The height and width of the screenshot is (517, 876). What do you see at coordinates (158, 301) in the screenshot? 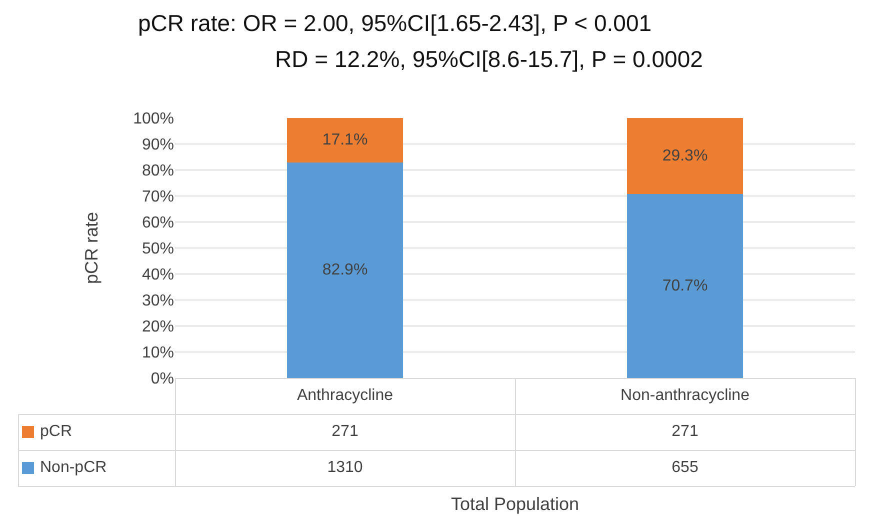
I see `y-tick-label: 30%` at bounding box center [158, 301].